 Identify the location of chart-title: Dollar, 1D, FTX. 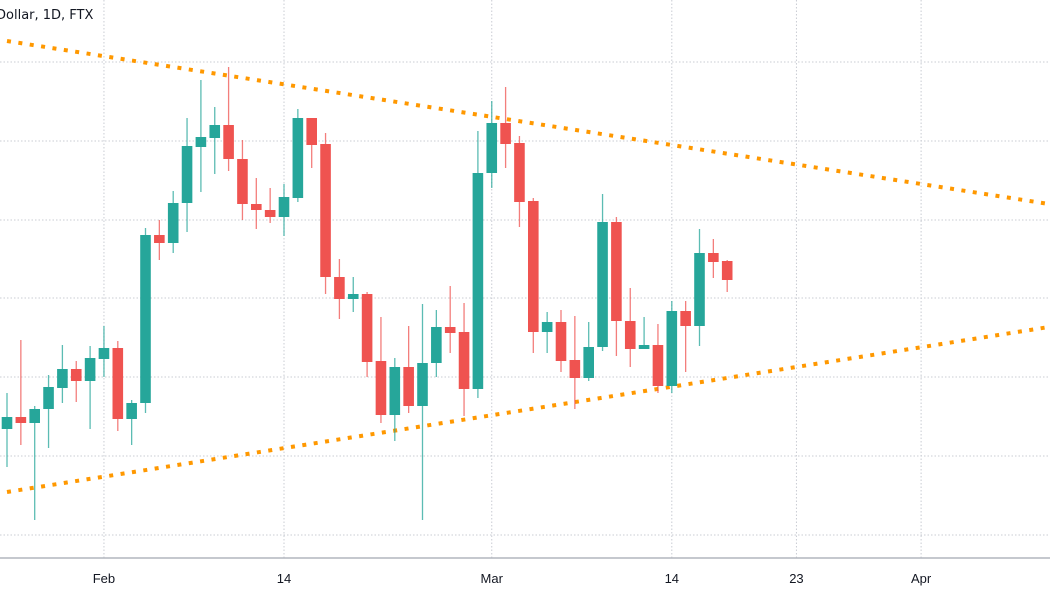
(47, 15).